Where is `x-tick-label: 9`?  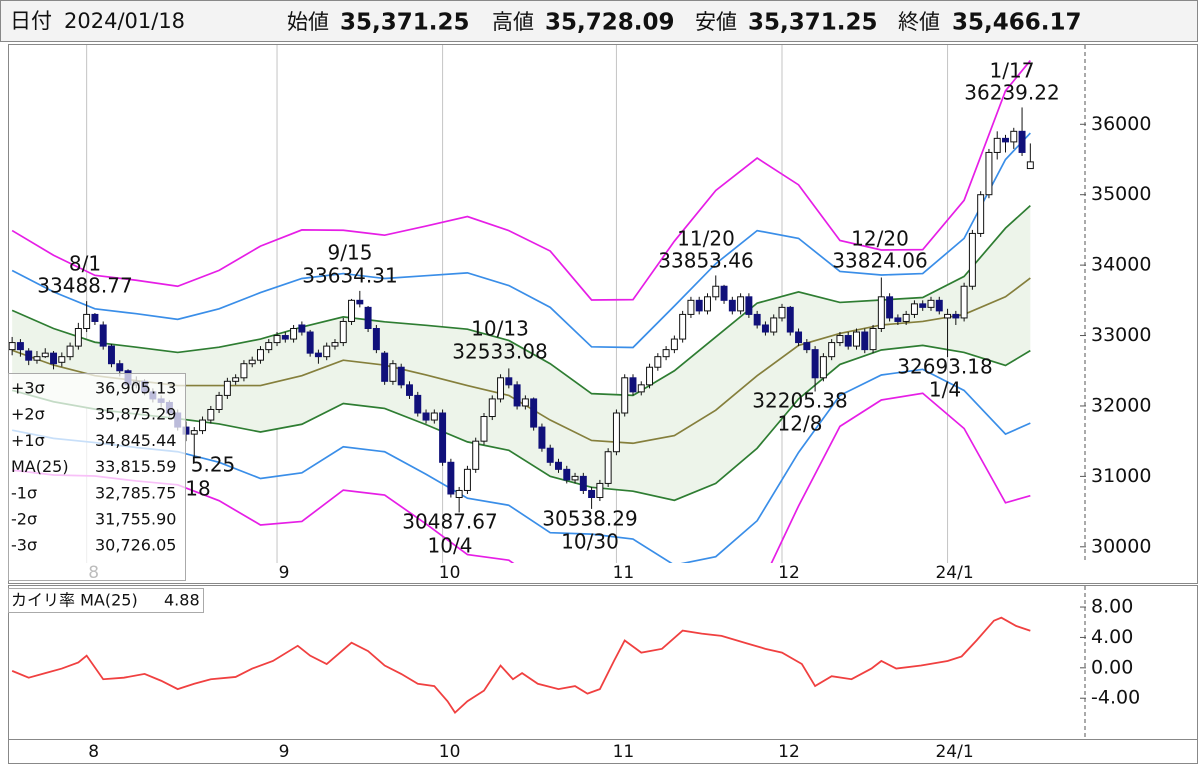 x-tick-label: 9 is located at coordinates (284, 752).